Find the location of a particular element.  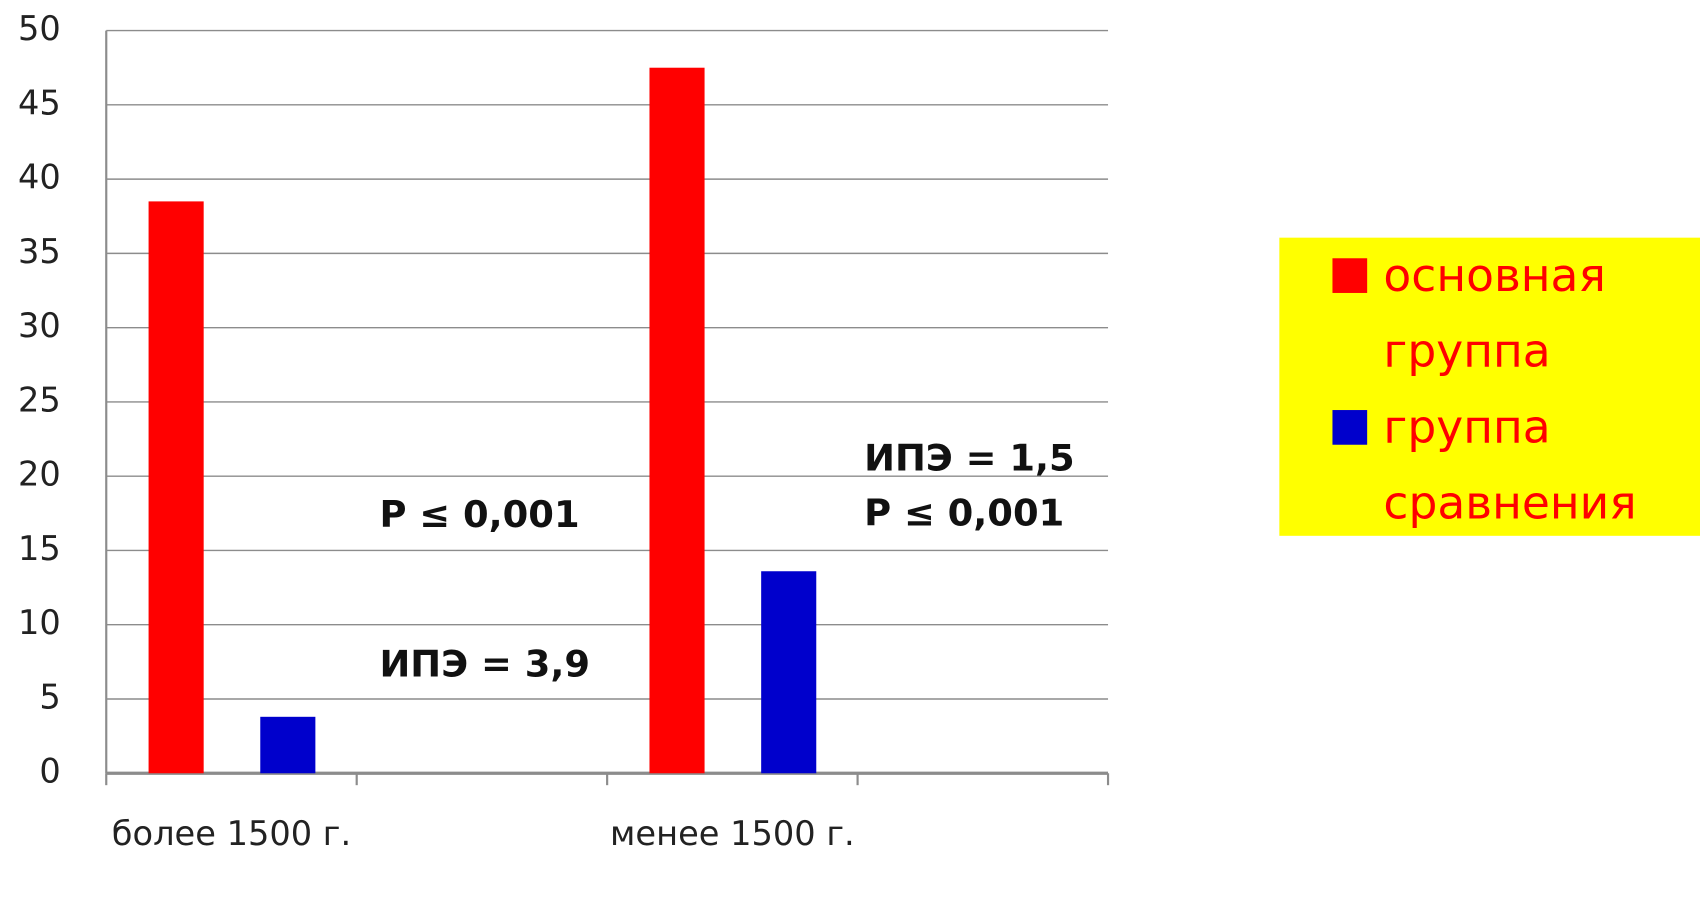

y-tick-label: 15 is located at coordinates (39, 548).